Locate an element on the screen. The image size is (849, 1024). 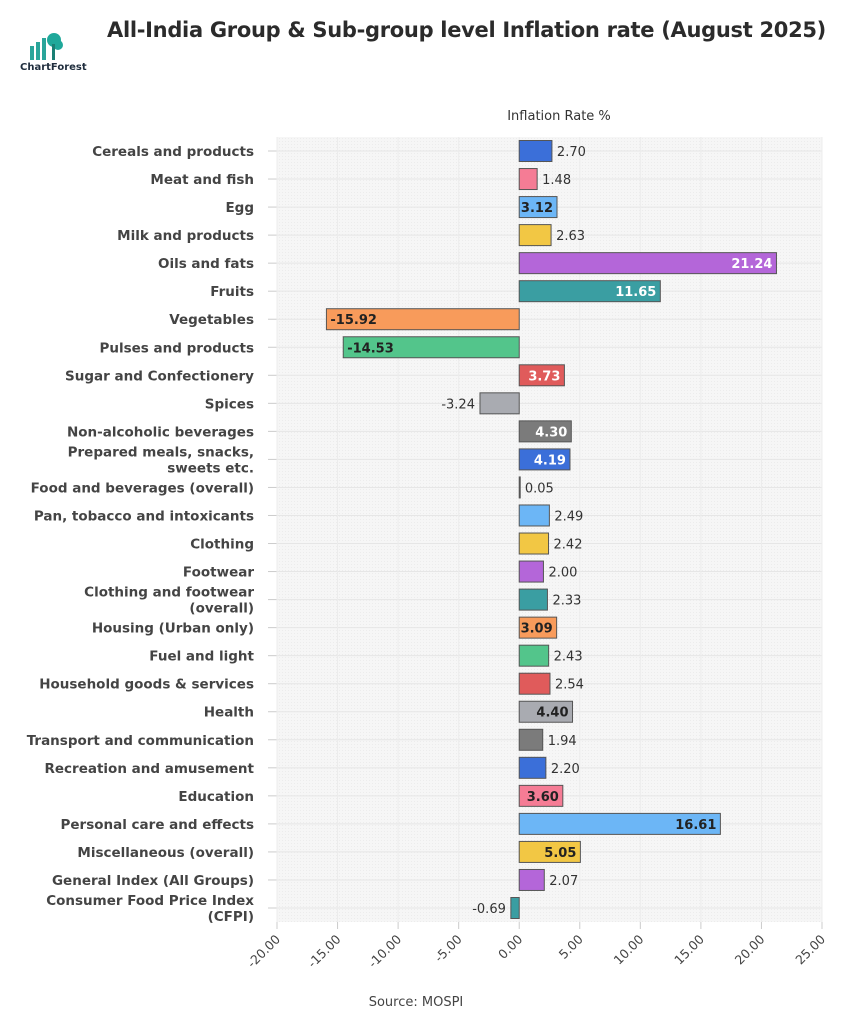
category-label: sweets etc. is located at coordinates (210, 468).